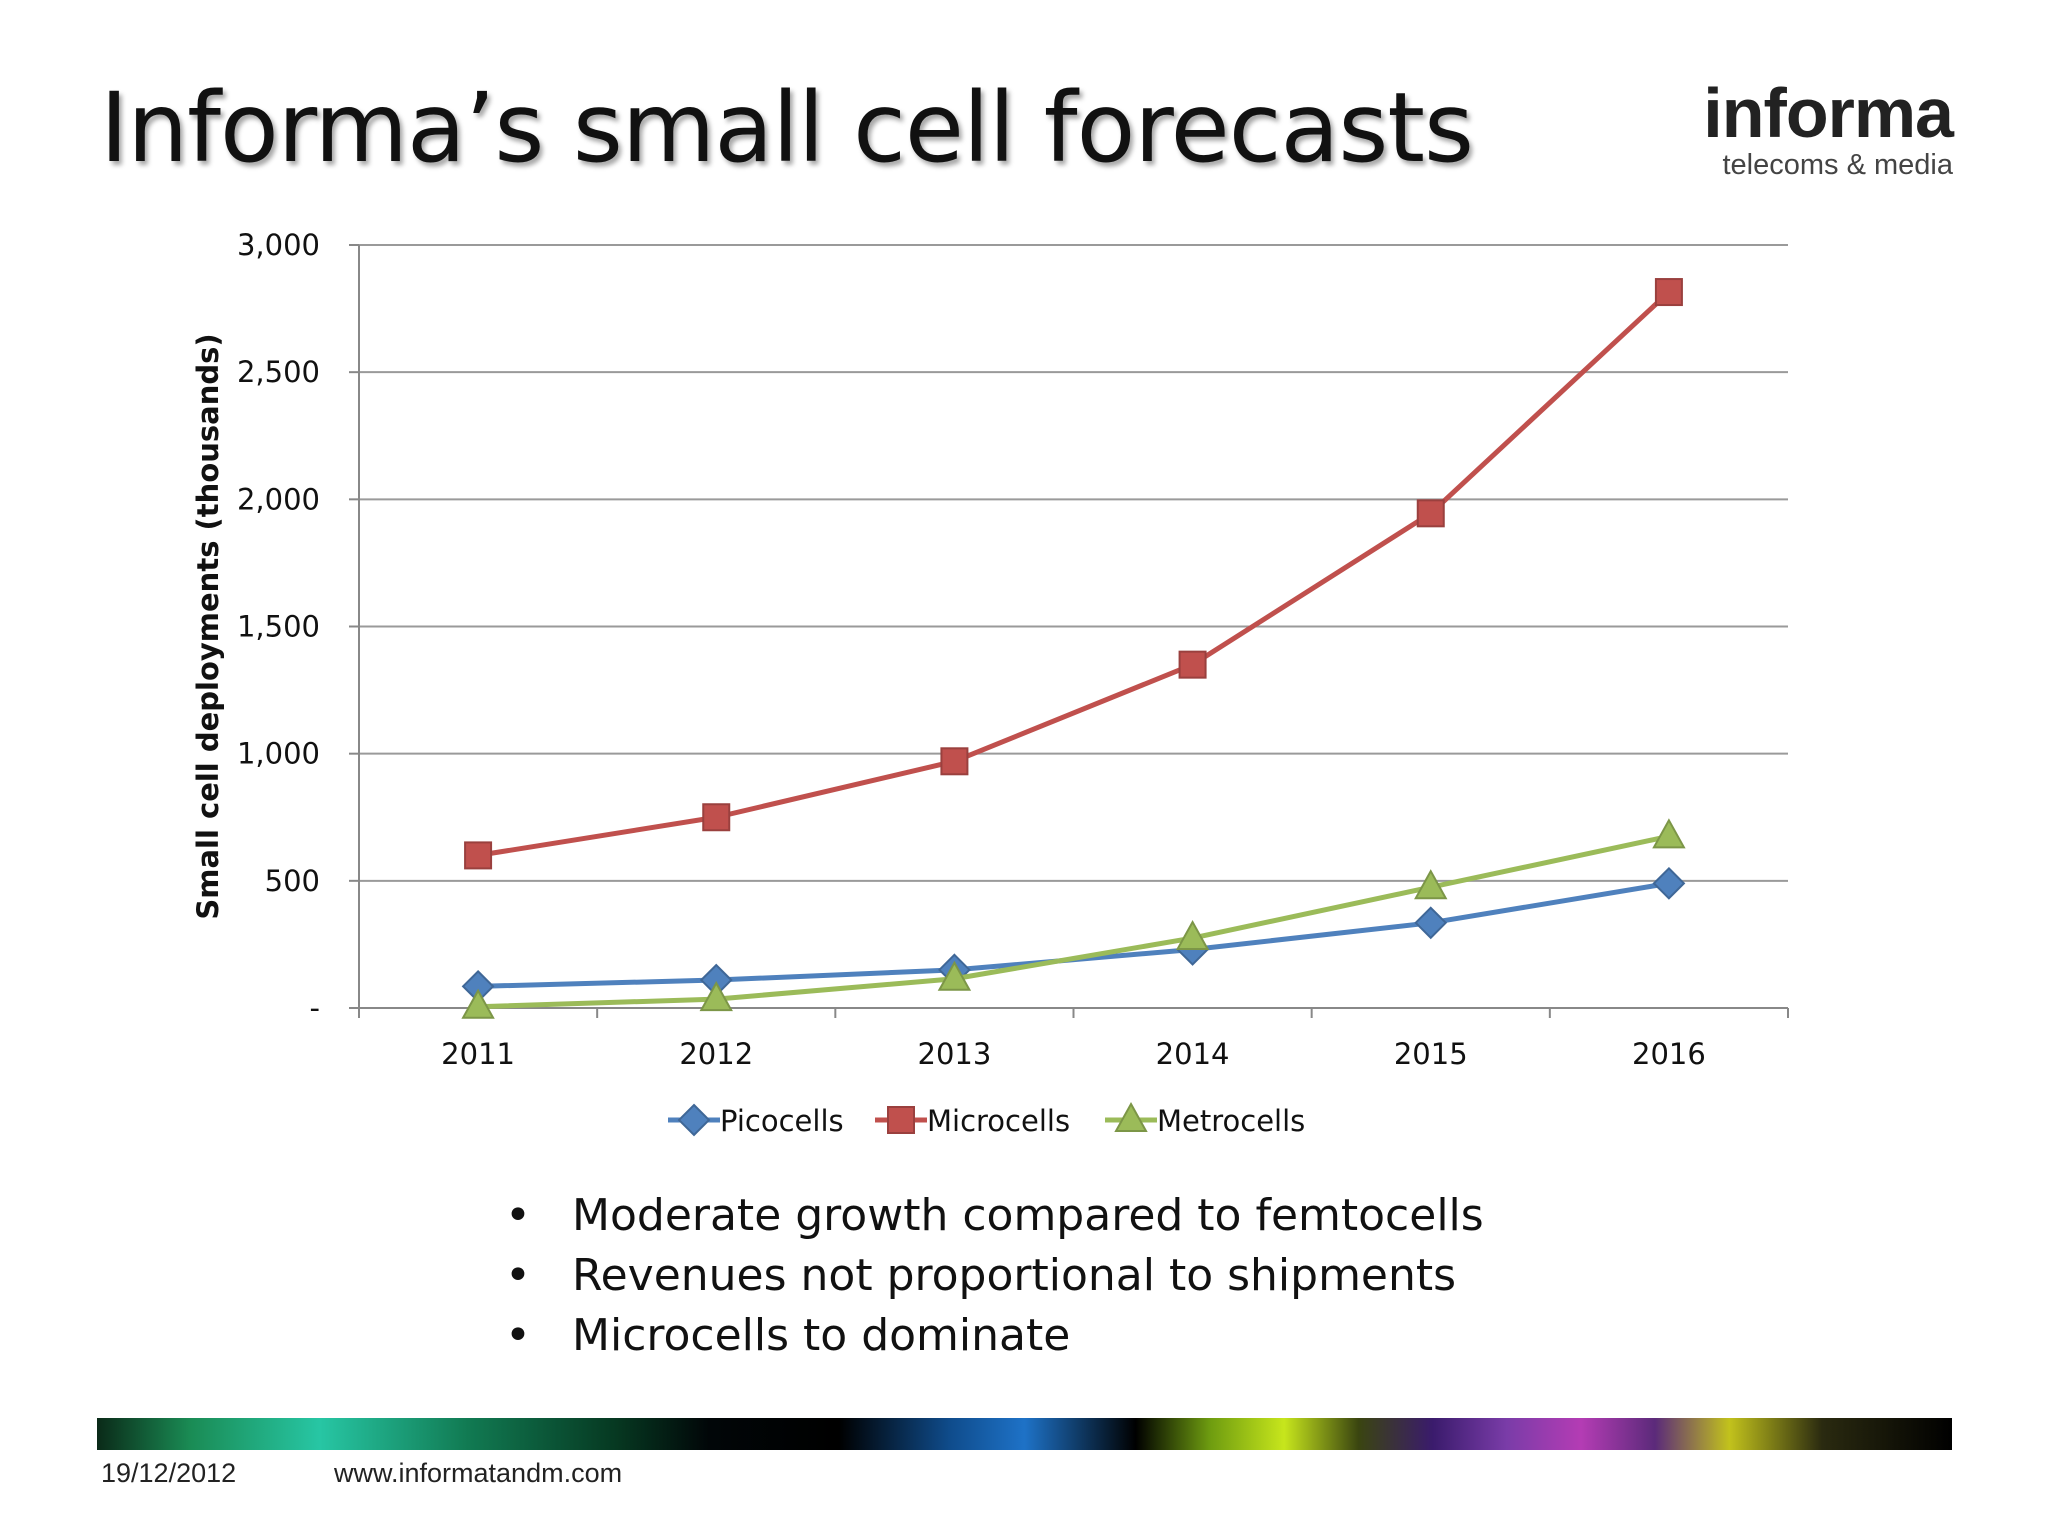 The image size is (2048, 1536). Describe the element at coordinates (694, 1120) in the screenshot. I see `legend-marker-picocells` at that location.